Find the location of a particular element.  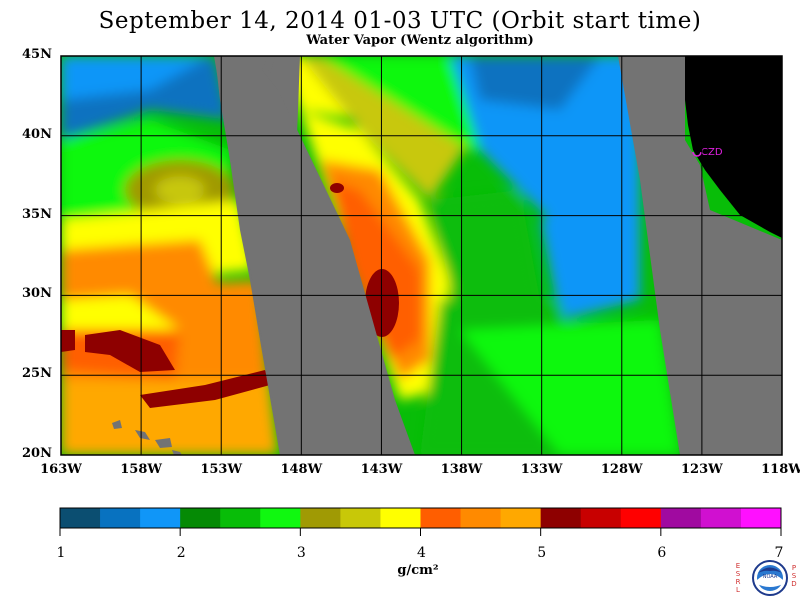

map-subtitle: Water Vapor (Wentz algorithm) is located at coordinates (420, 40).